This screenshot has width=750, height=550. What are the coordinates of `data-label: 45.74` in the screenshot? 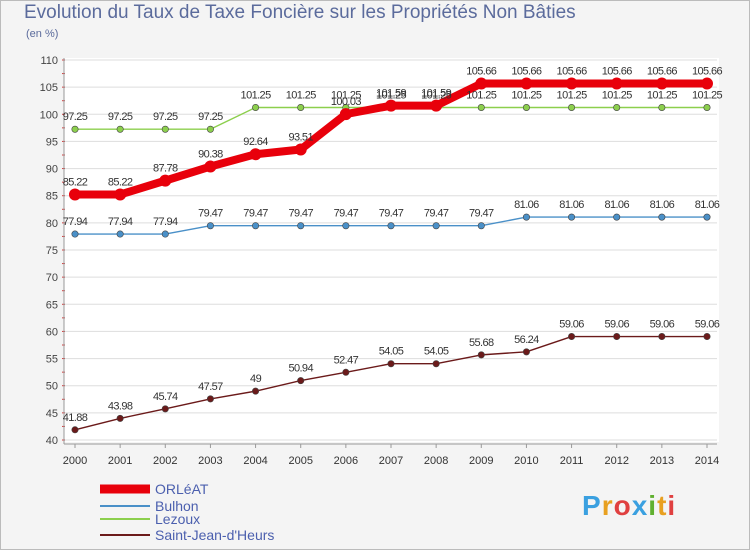 It's located at (165, 397).